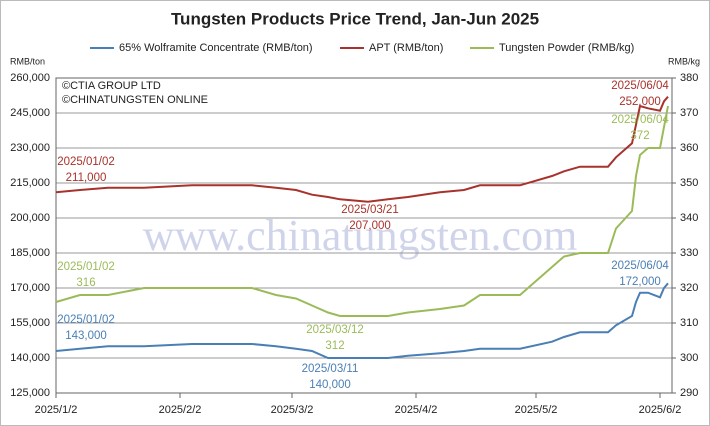 The height and width of the screenshot is (426, 710). Describe the element at coordinates (536, 410) in the screenshot. I see `x-tick-label: 2025/5/2` at that location.